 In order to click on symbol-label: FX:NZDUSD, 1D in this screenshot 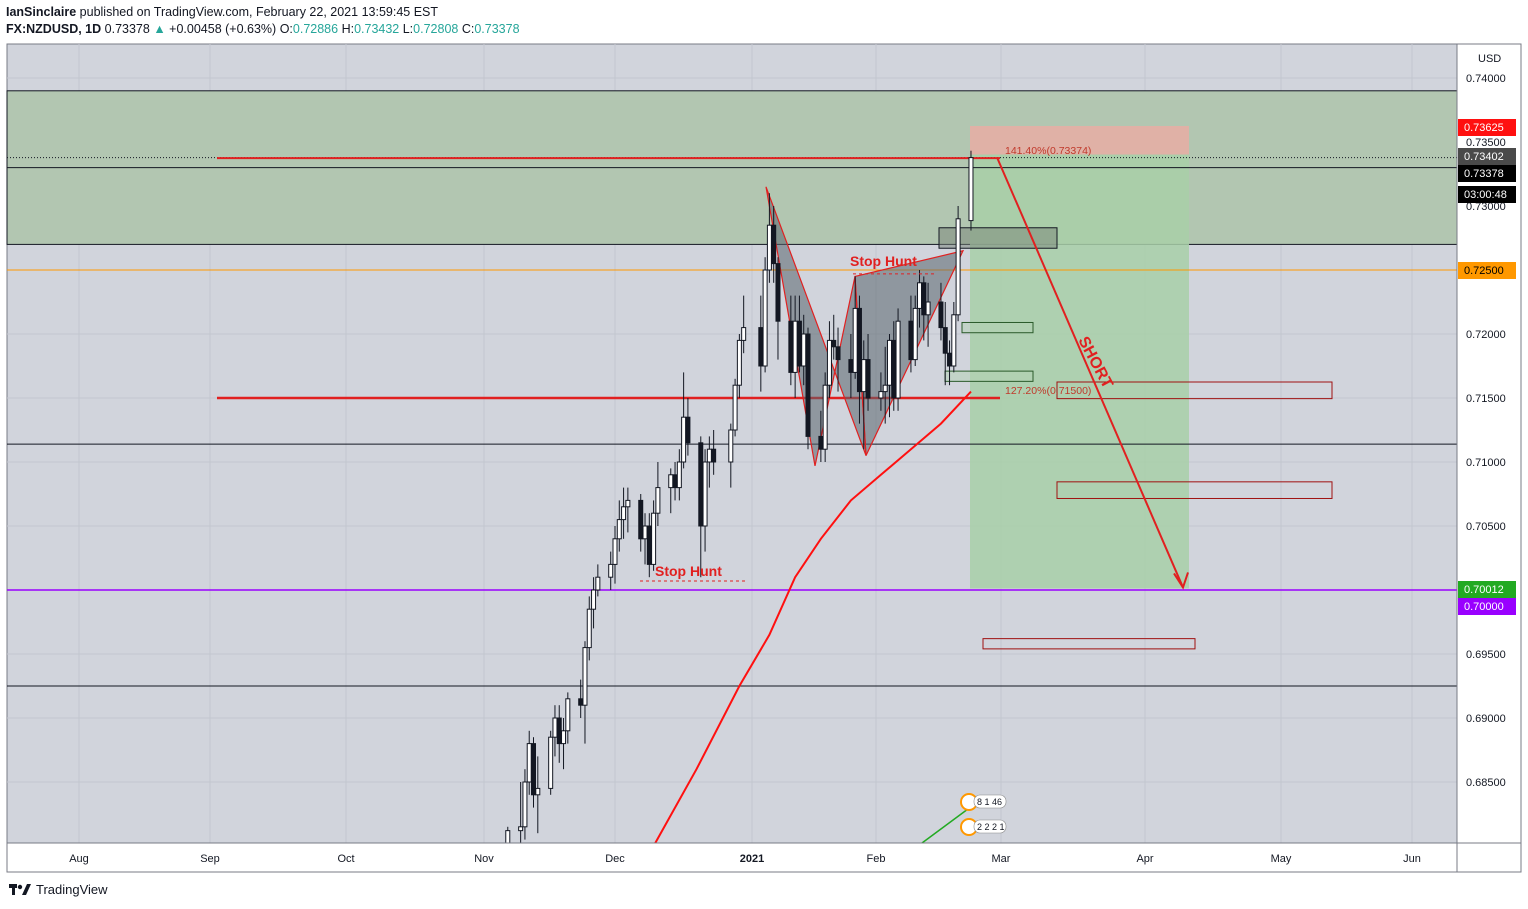, I will do `click(54, 29)`.